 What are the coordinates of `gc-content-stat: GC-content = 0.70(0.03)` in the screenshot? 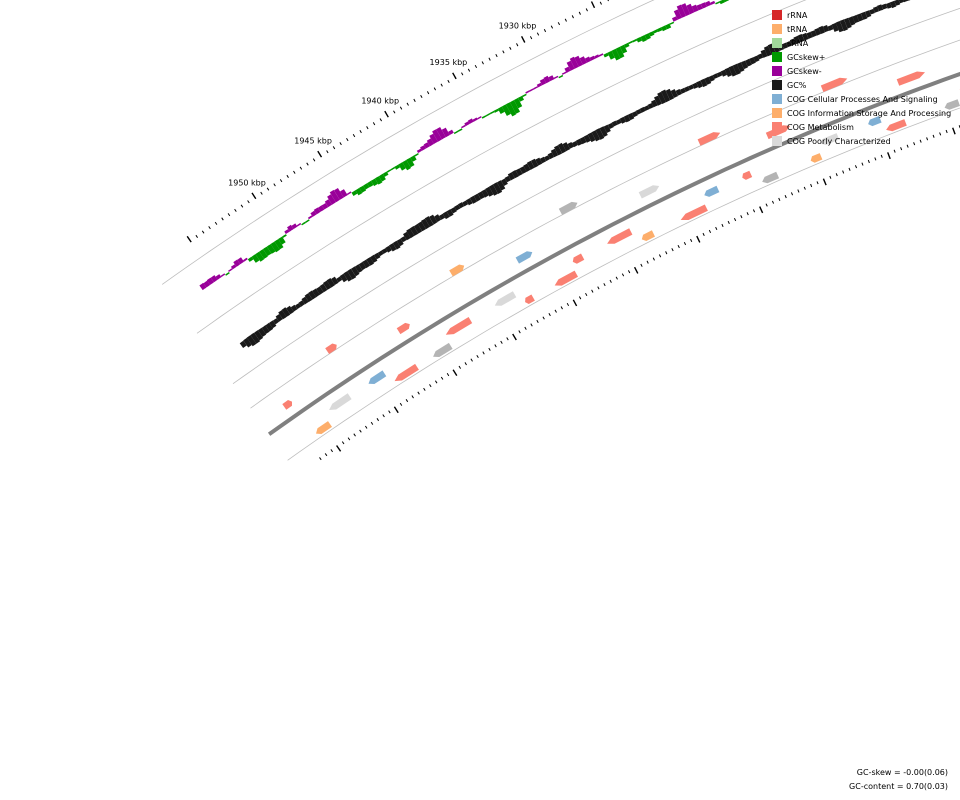 It's located at (898, 786).